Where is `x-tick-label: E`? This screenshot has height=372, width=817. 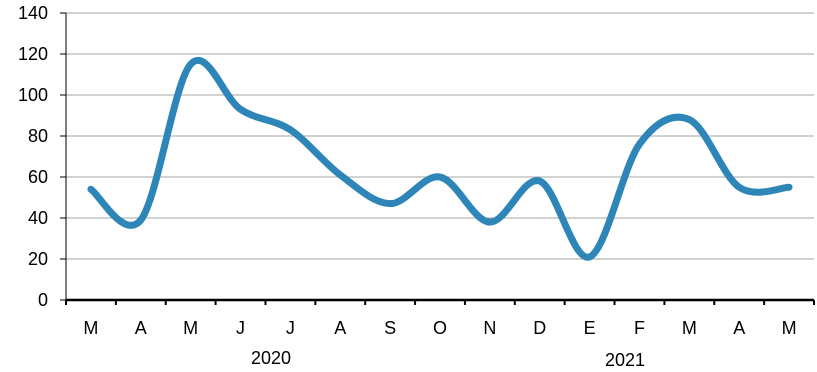
x-tick-label: E is located at coordinates (590, 328).